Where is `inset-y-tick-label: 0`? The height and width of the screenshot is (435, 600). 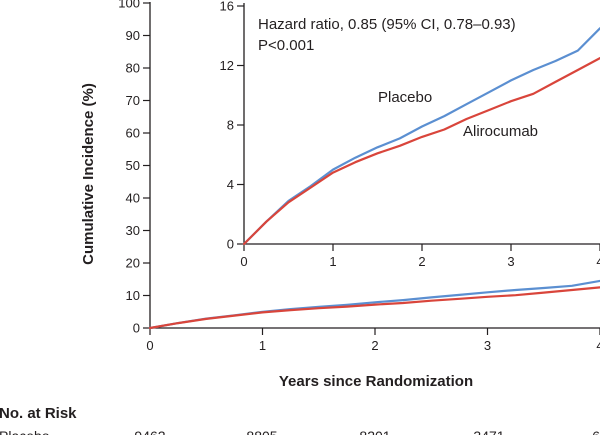
inset-y-tick-label: 0 is located at coordinates (230, 244).